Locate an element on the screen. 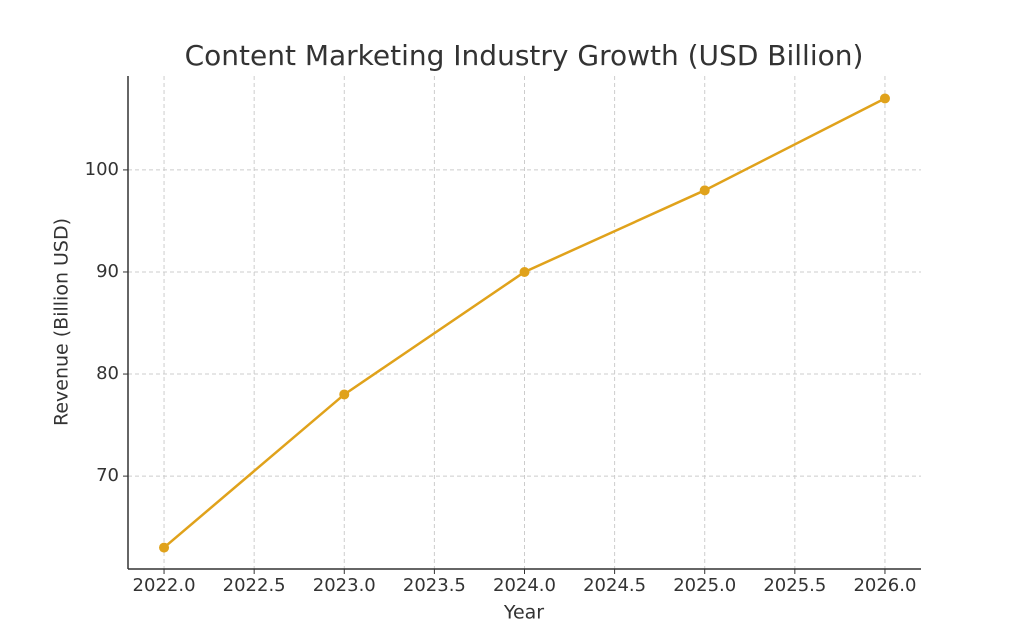  x-tick-label: 2024.0 is located at coordinates (524, 585).